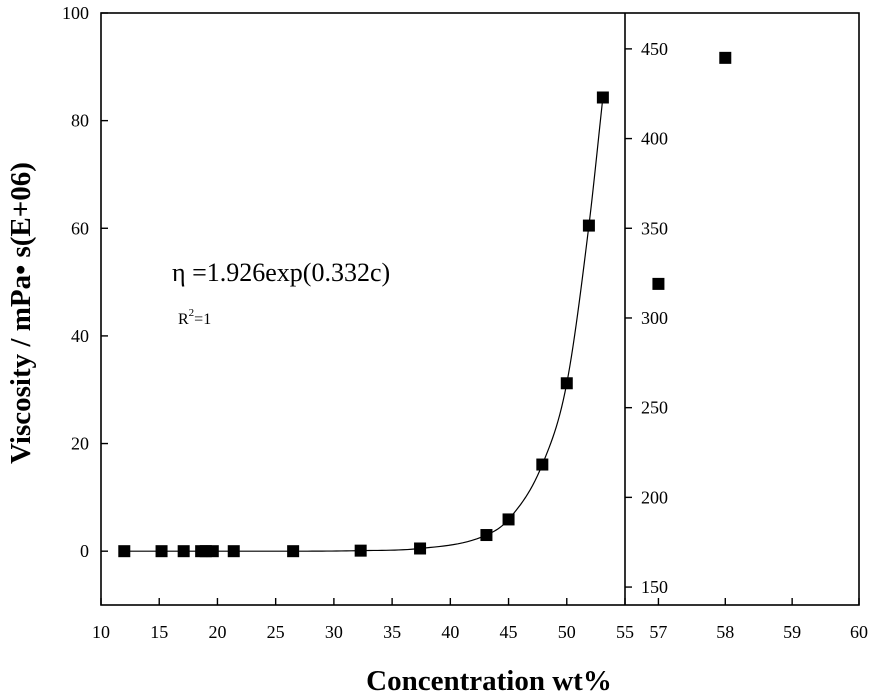 The width and height of the screenshot is (873, 699). What do you see at coordinates (217, 632) in the screenshot?
I see `x-tick-label: 20` at bounding box center [217, 632].